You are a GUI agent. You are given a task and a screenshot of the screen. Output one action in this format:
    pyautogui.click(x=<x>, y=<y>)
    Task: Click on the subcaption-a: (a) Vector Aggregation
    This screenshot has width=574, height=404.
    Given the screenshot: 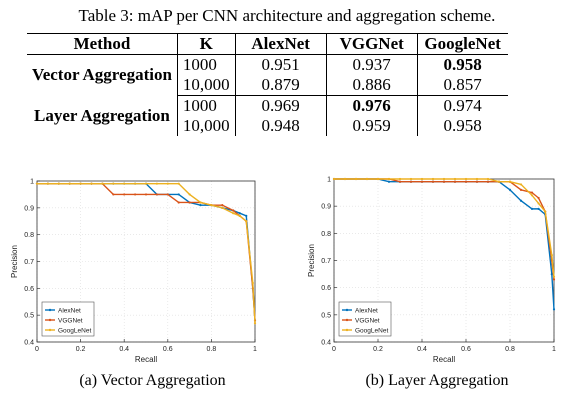 What is the action you would take?
    pyautogui.click(x=152, y=380)
    